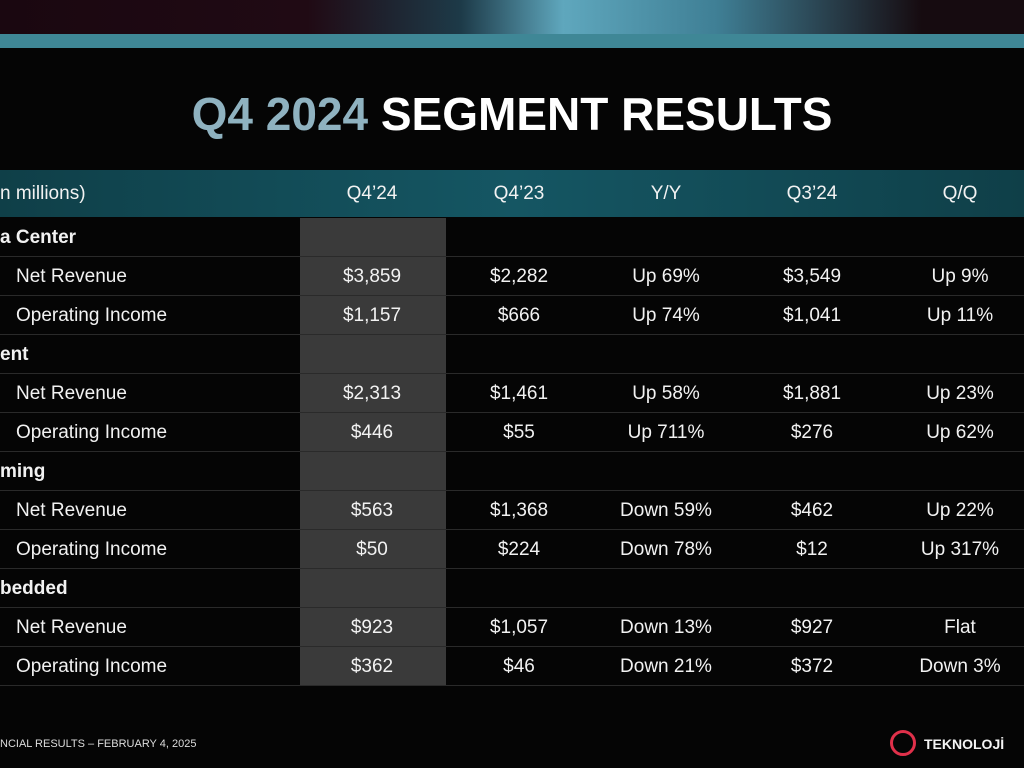 The width and height of the screenshot is (1024, 768). I want to click on table-cell: $224, so click(519, 549).